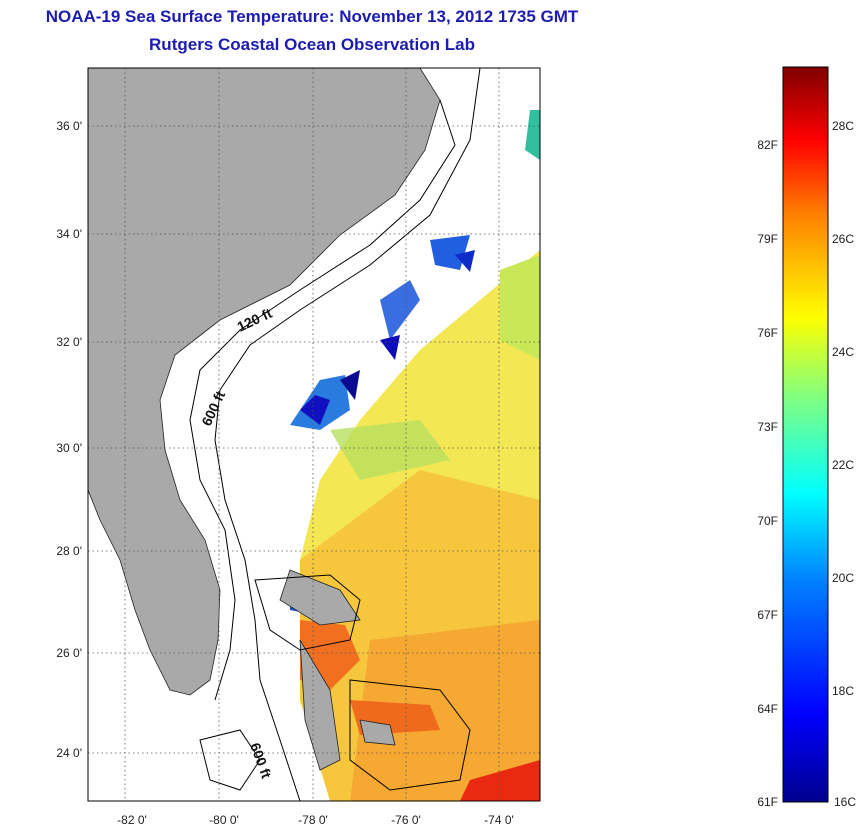 The width and height of the screenshot is (864, 832). I want to click on contour-bahamas, so click(307, 612).